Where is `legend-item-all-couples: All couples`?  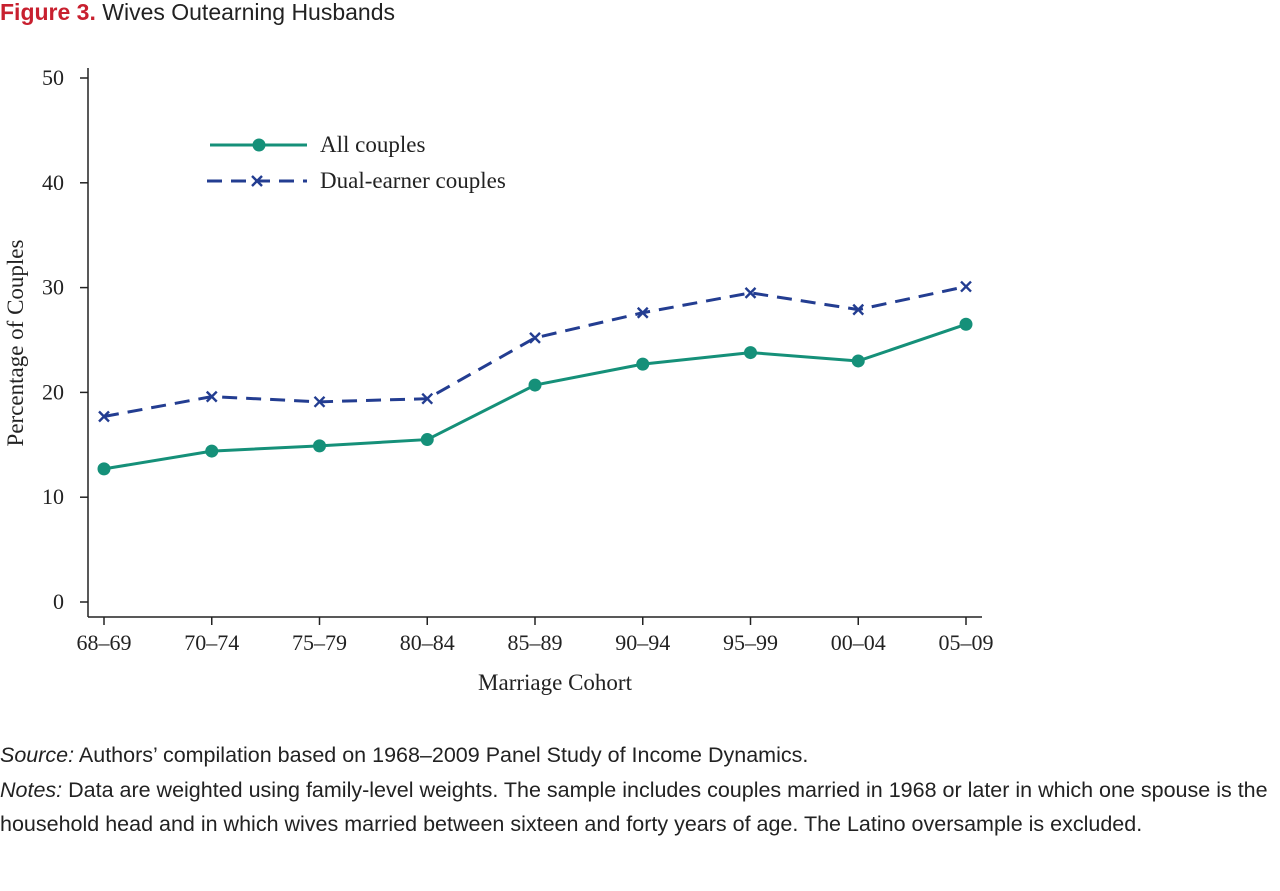 legend-item-all-couples: All couples is located at coordinates (317, 144).